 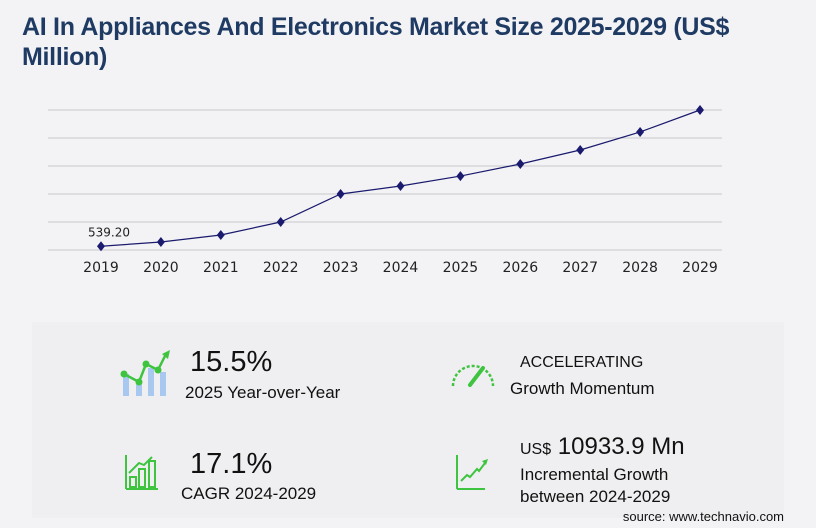 What do you see at coordinates (580, 268) in the screenshot?
I see `x-tick-label: 2027` at bounding box center [580, 268].